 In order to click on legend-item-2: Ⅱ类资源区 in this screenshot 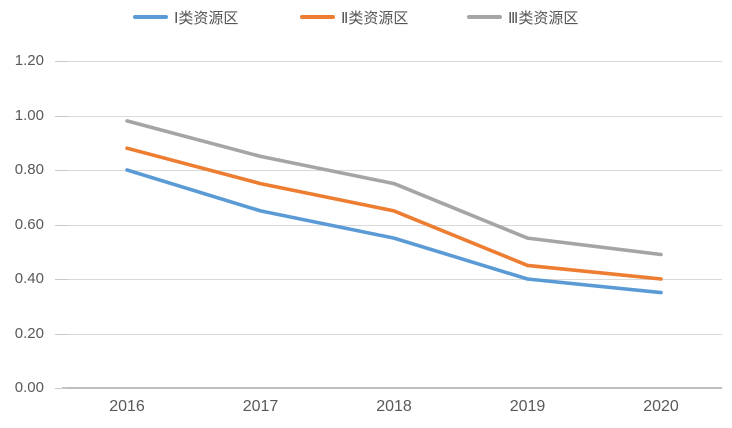, I will do `click(354, 17)`.